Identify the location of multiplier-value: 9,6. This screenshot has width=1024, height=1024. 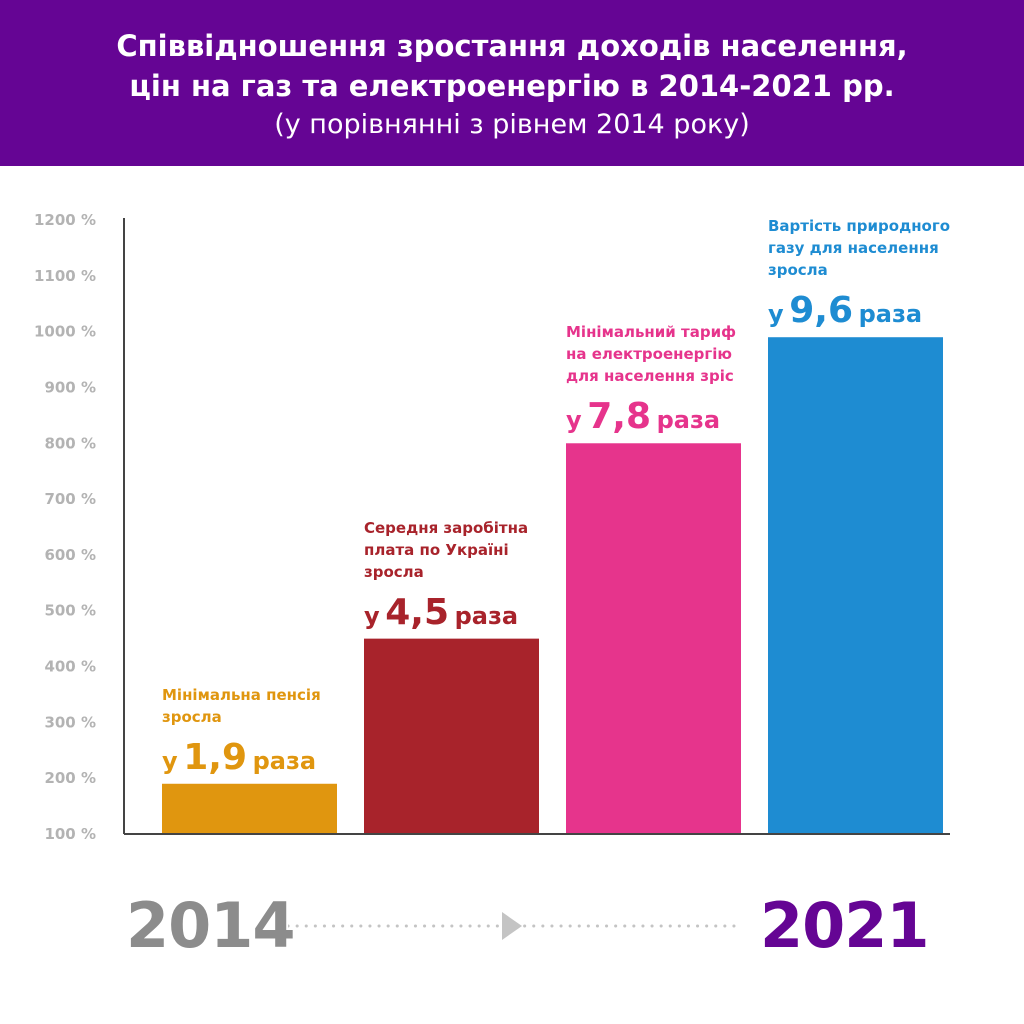
(821, 311).